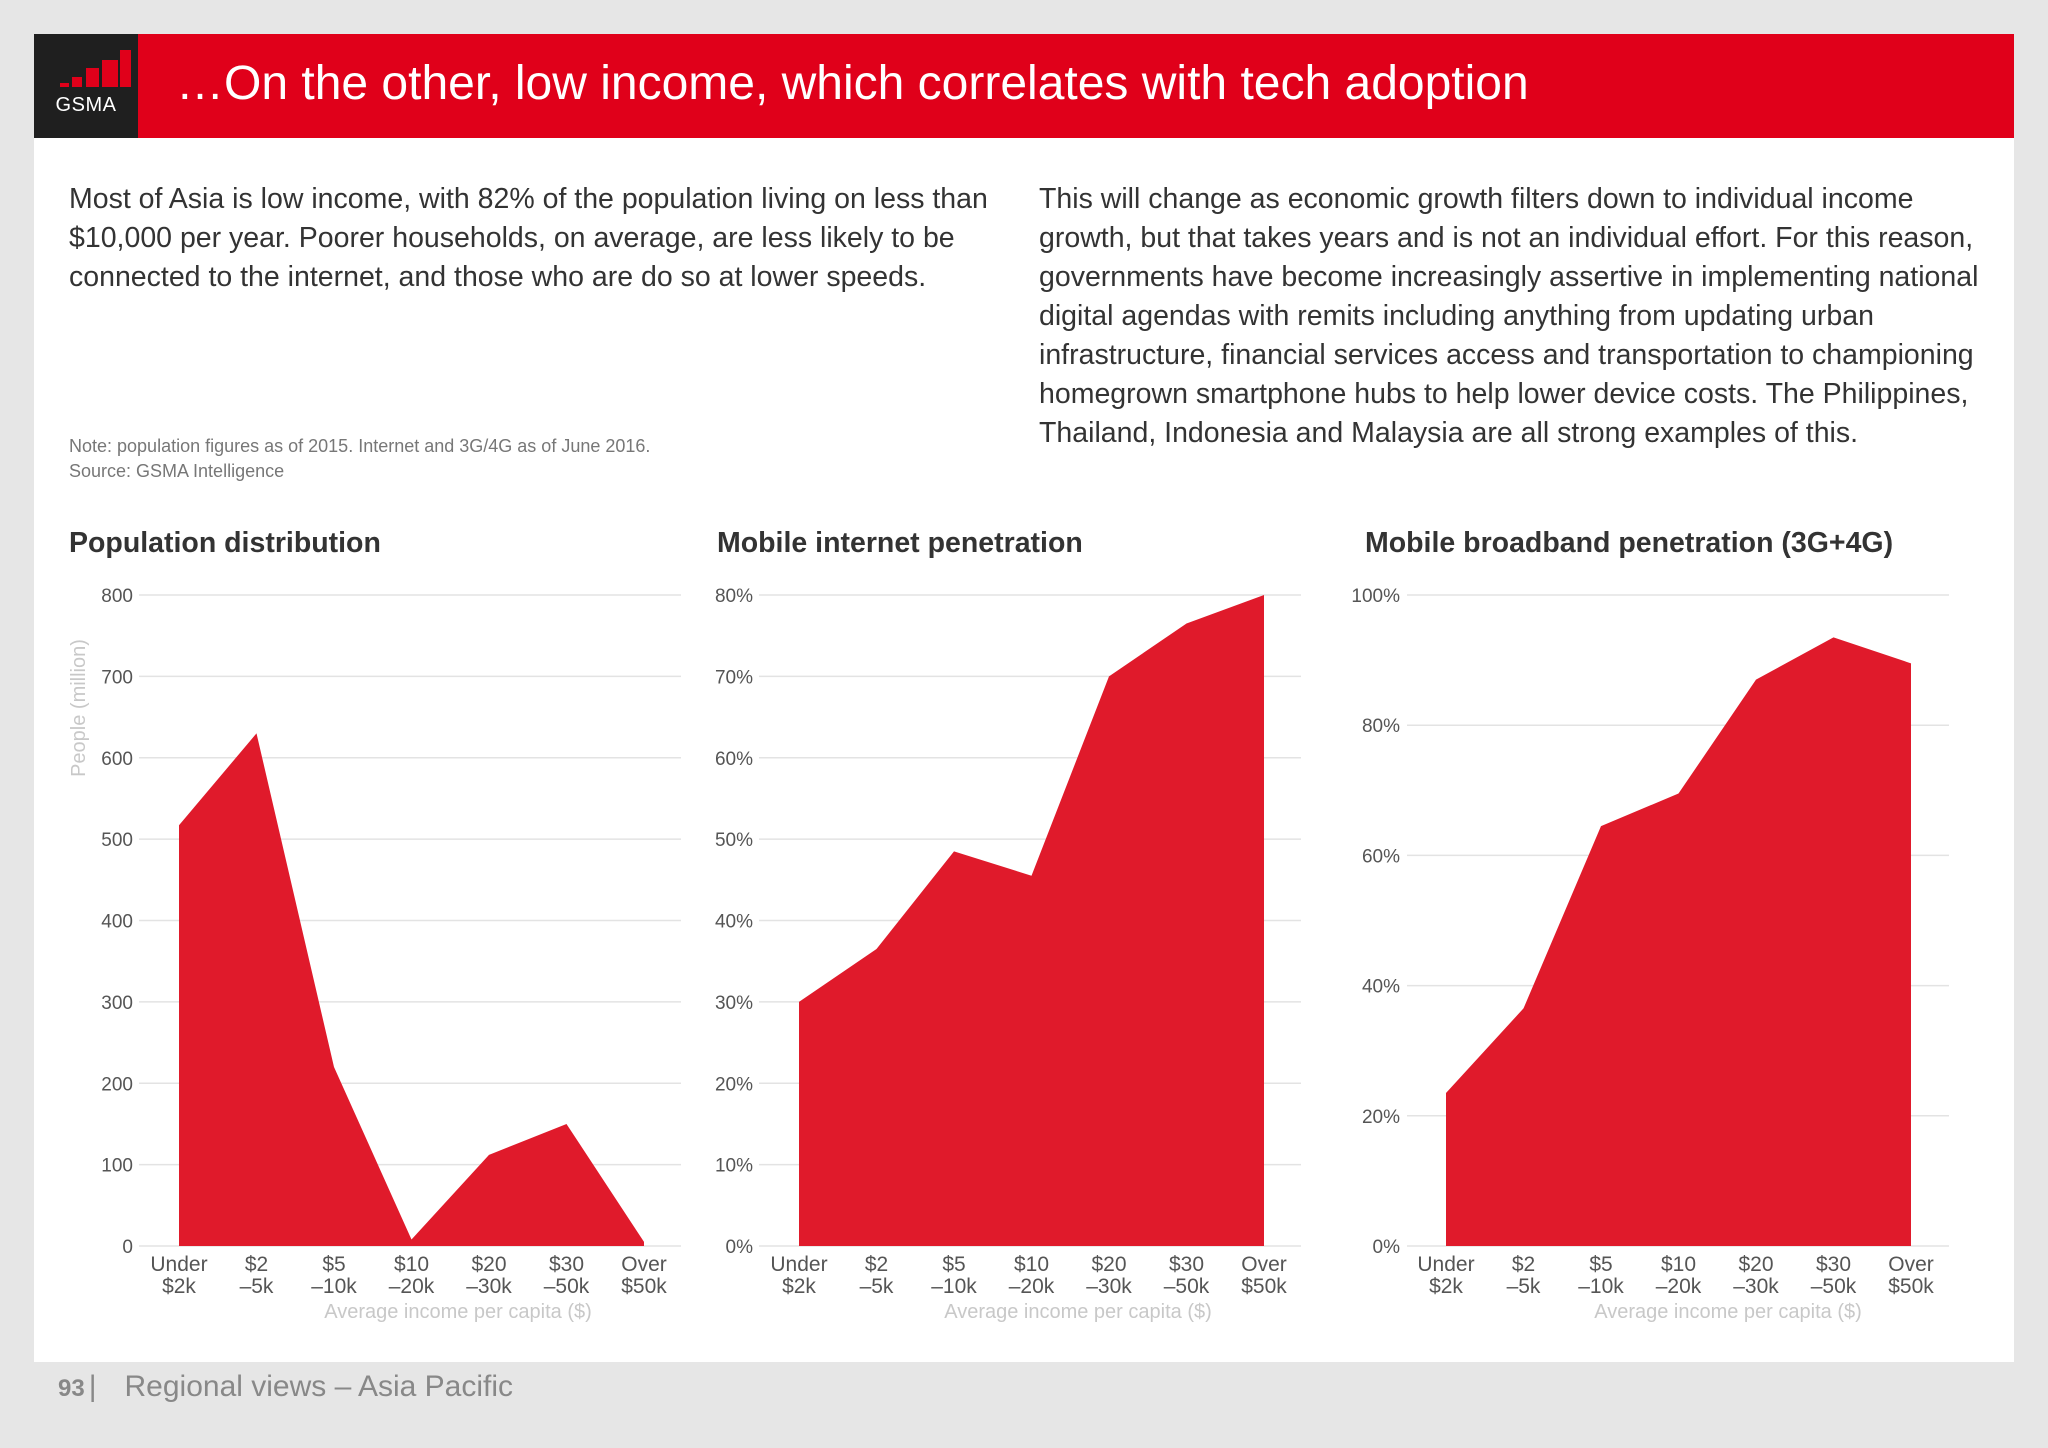 The width and height of the screenshot is (2048, 1448). I want to click on gsma-logo: GSMA, so click(86, 86).